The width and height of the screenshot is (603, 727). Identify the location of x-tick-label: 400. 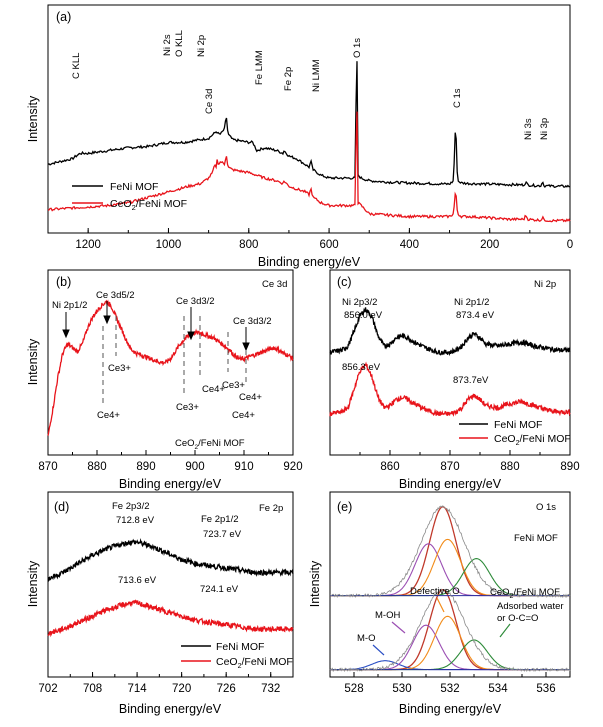
(409, 245).